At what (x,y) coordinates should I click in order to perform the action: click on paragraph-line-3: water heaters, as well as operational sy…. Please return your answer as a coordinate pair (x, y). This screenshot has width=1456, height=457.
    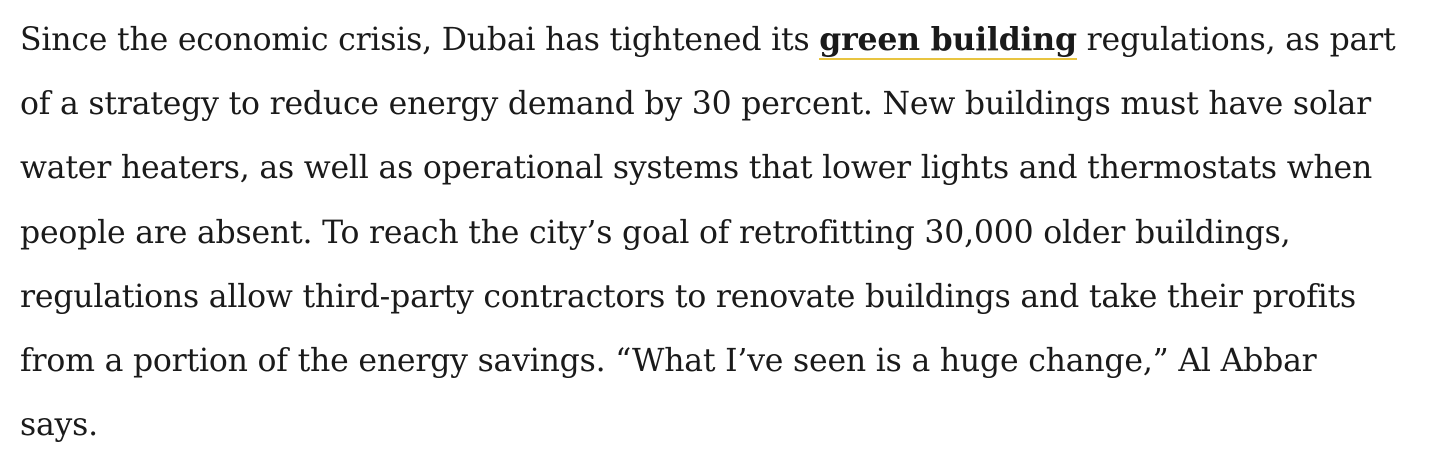
    Looking at the image, I should click on (696, 168).